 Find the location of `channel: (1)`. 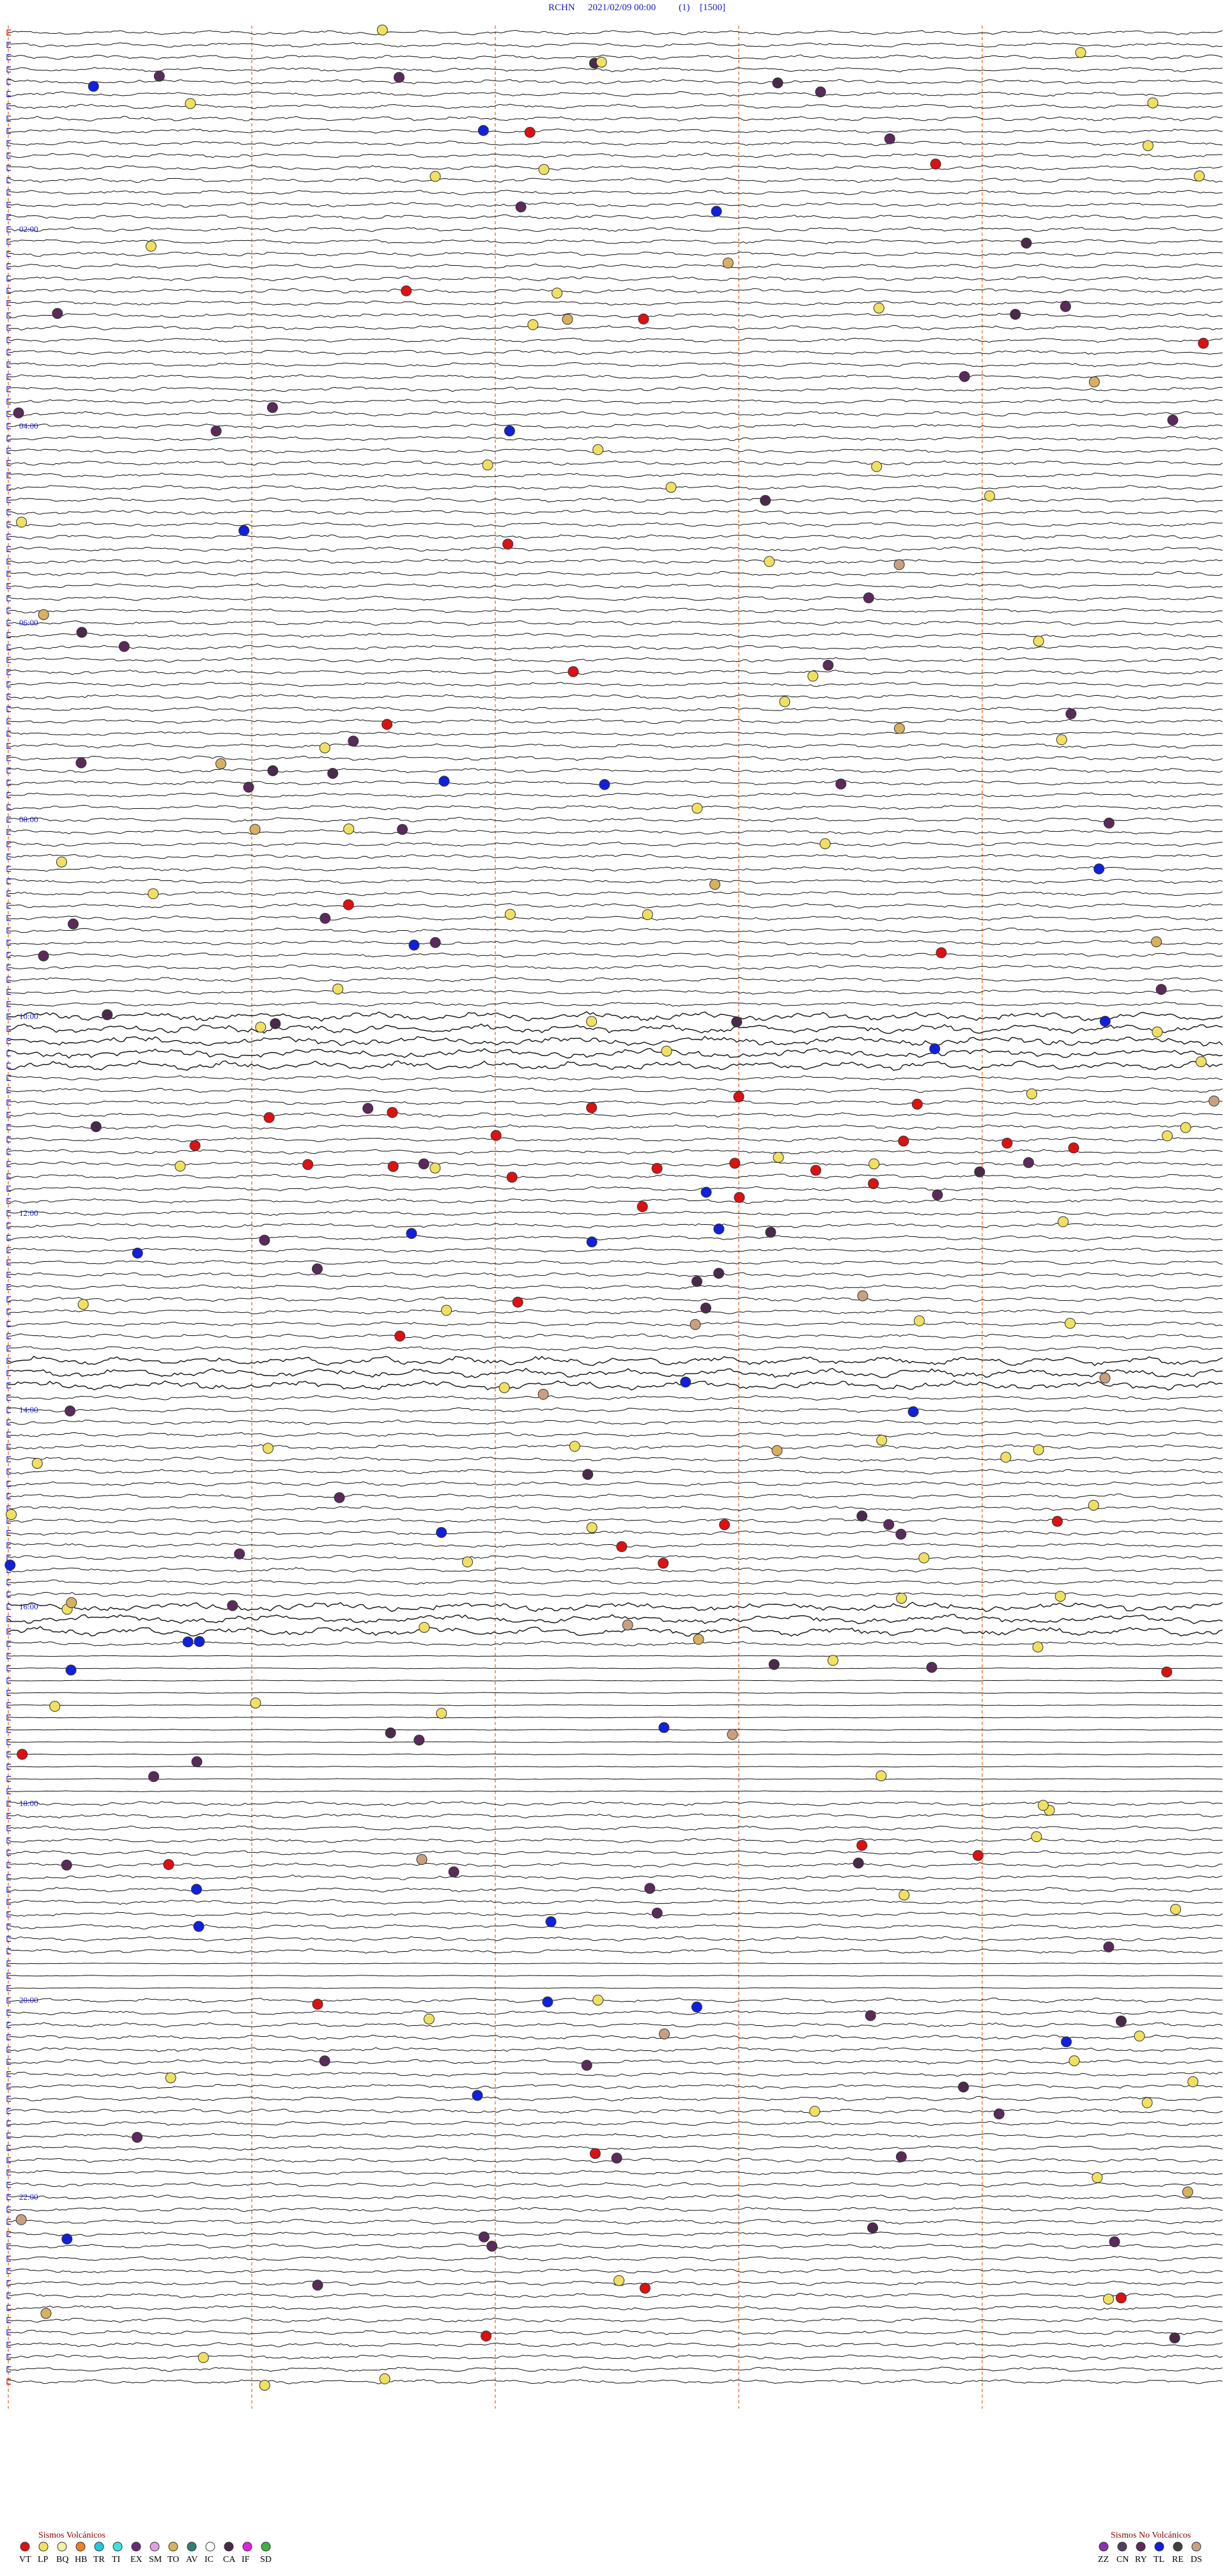

channel: (1) is located at coordinates (684, 8).